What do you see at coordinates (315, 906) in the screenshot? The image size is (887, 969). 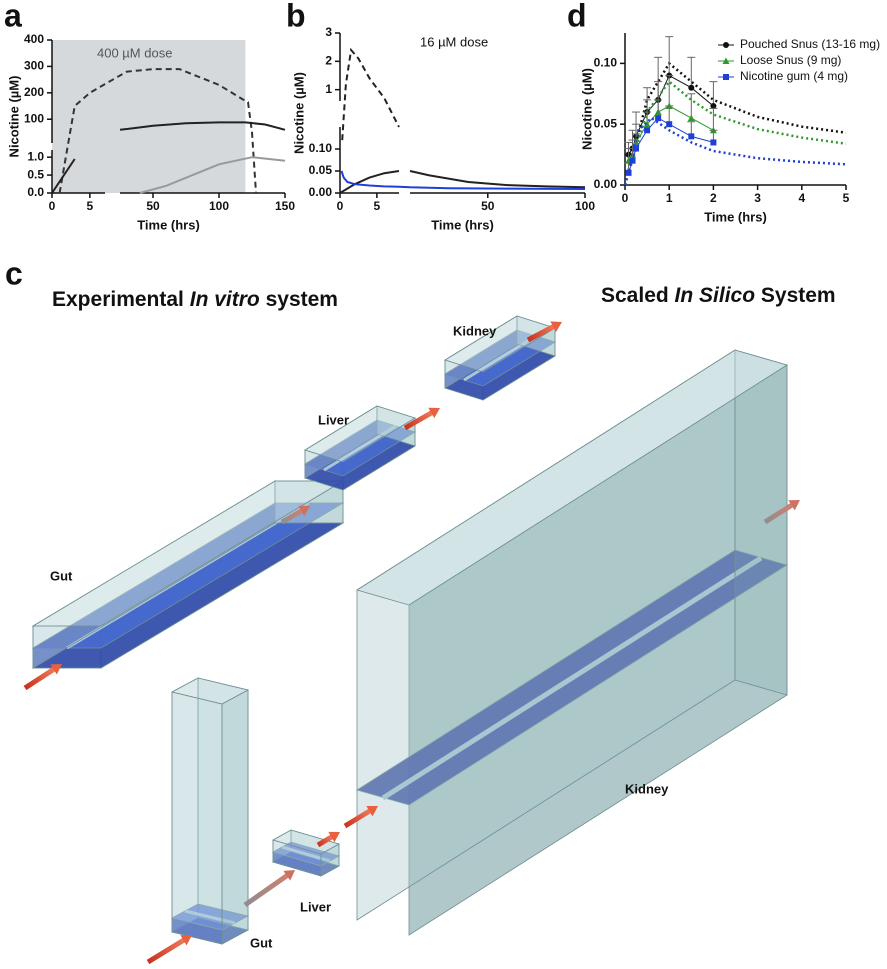 I see `organ-label: Liver` at bounding box center [315, 906].